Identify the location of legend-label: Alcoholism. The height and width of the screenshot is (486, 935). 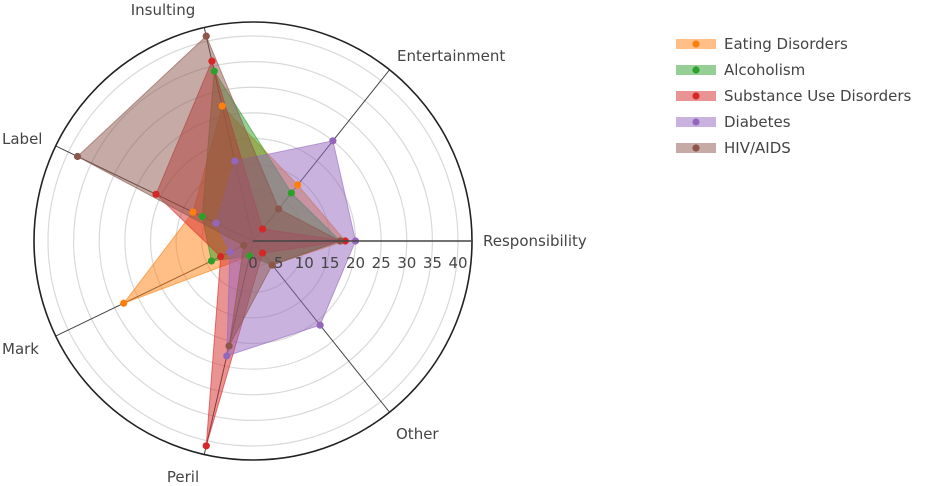
(764, 70).